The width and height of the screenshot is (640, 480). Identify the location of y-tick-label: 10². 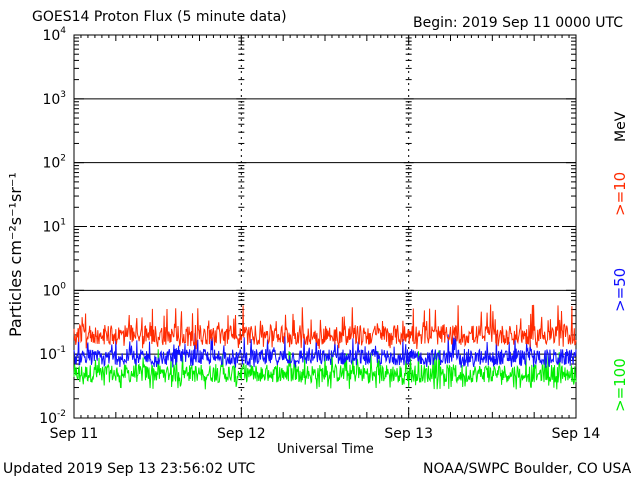
(54, 163).